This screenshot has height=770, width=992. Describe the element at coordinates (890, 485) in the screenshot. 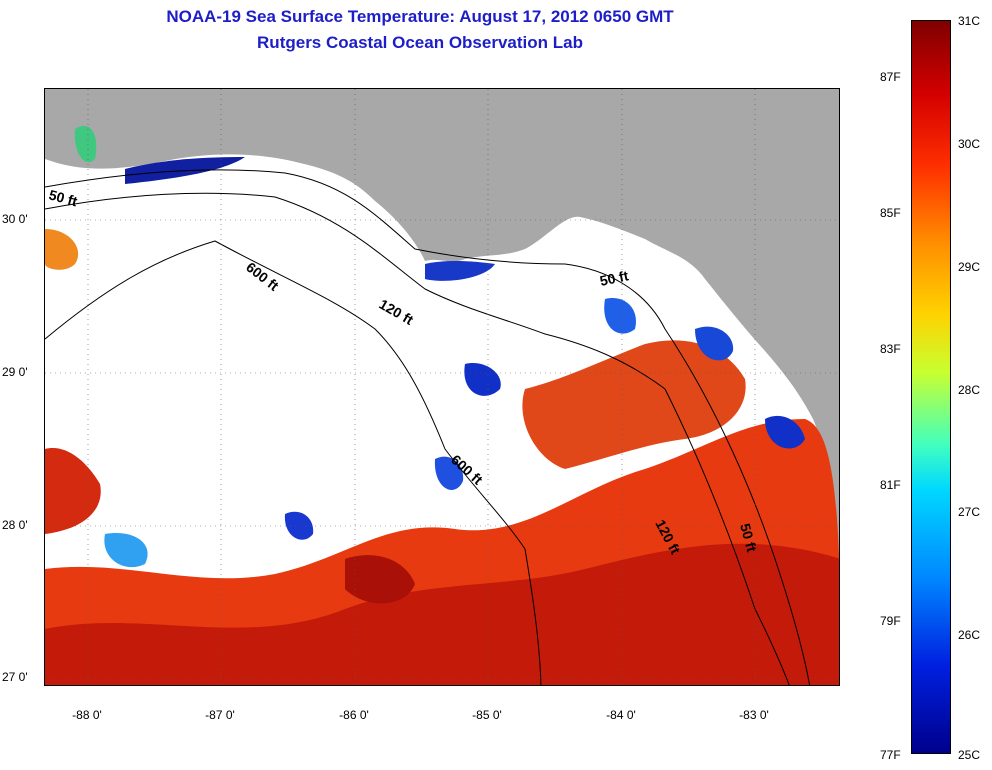

I see `colorbar-fahrenheit-label: 81F` at that location.